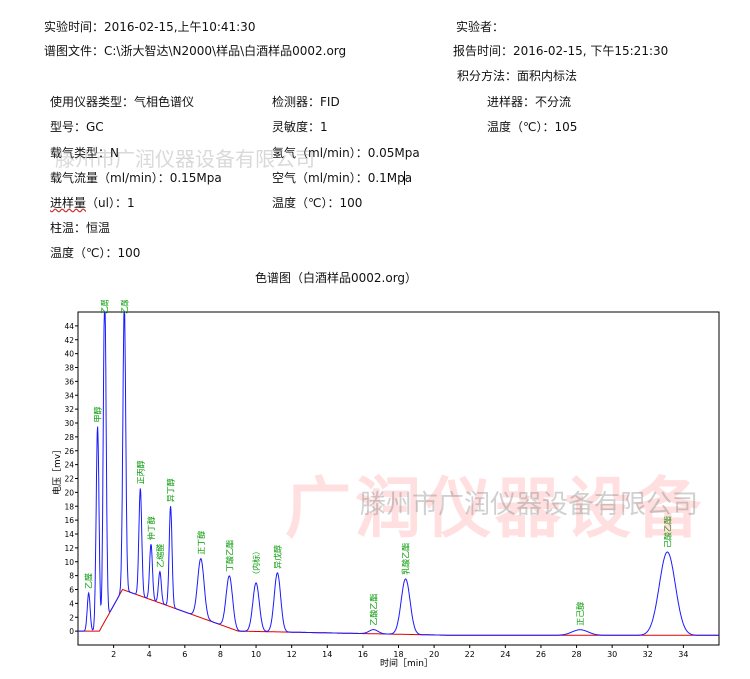 The height and width of the screenshot is (679, 750). Describe the element at coordinates (69, 437) in the screenshot. I see `y-tick-label-14: 28` at that location.